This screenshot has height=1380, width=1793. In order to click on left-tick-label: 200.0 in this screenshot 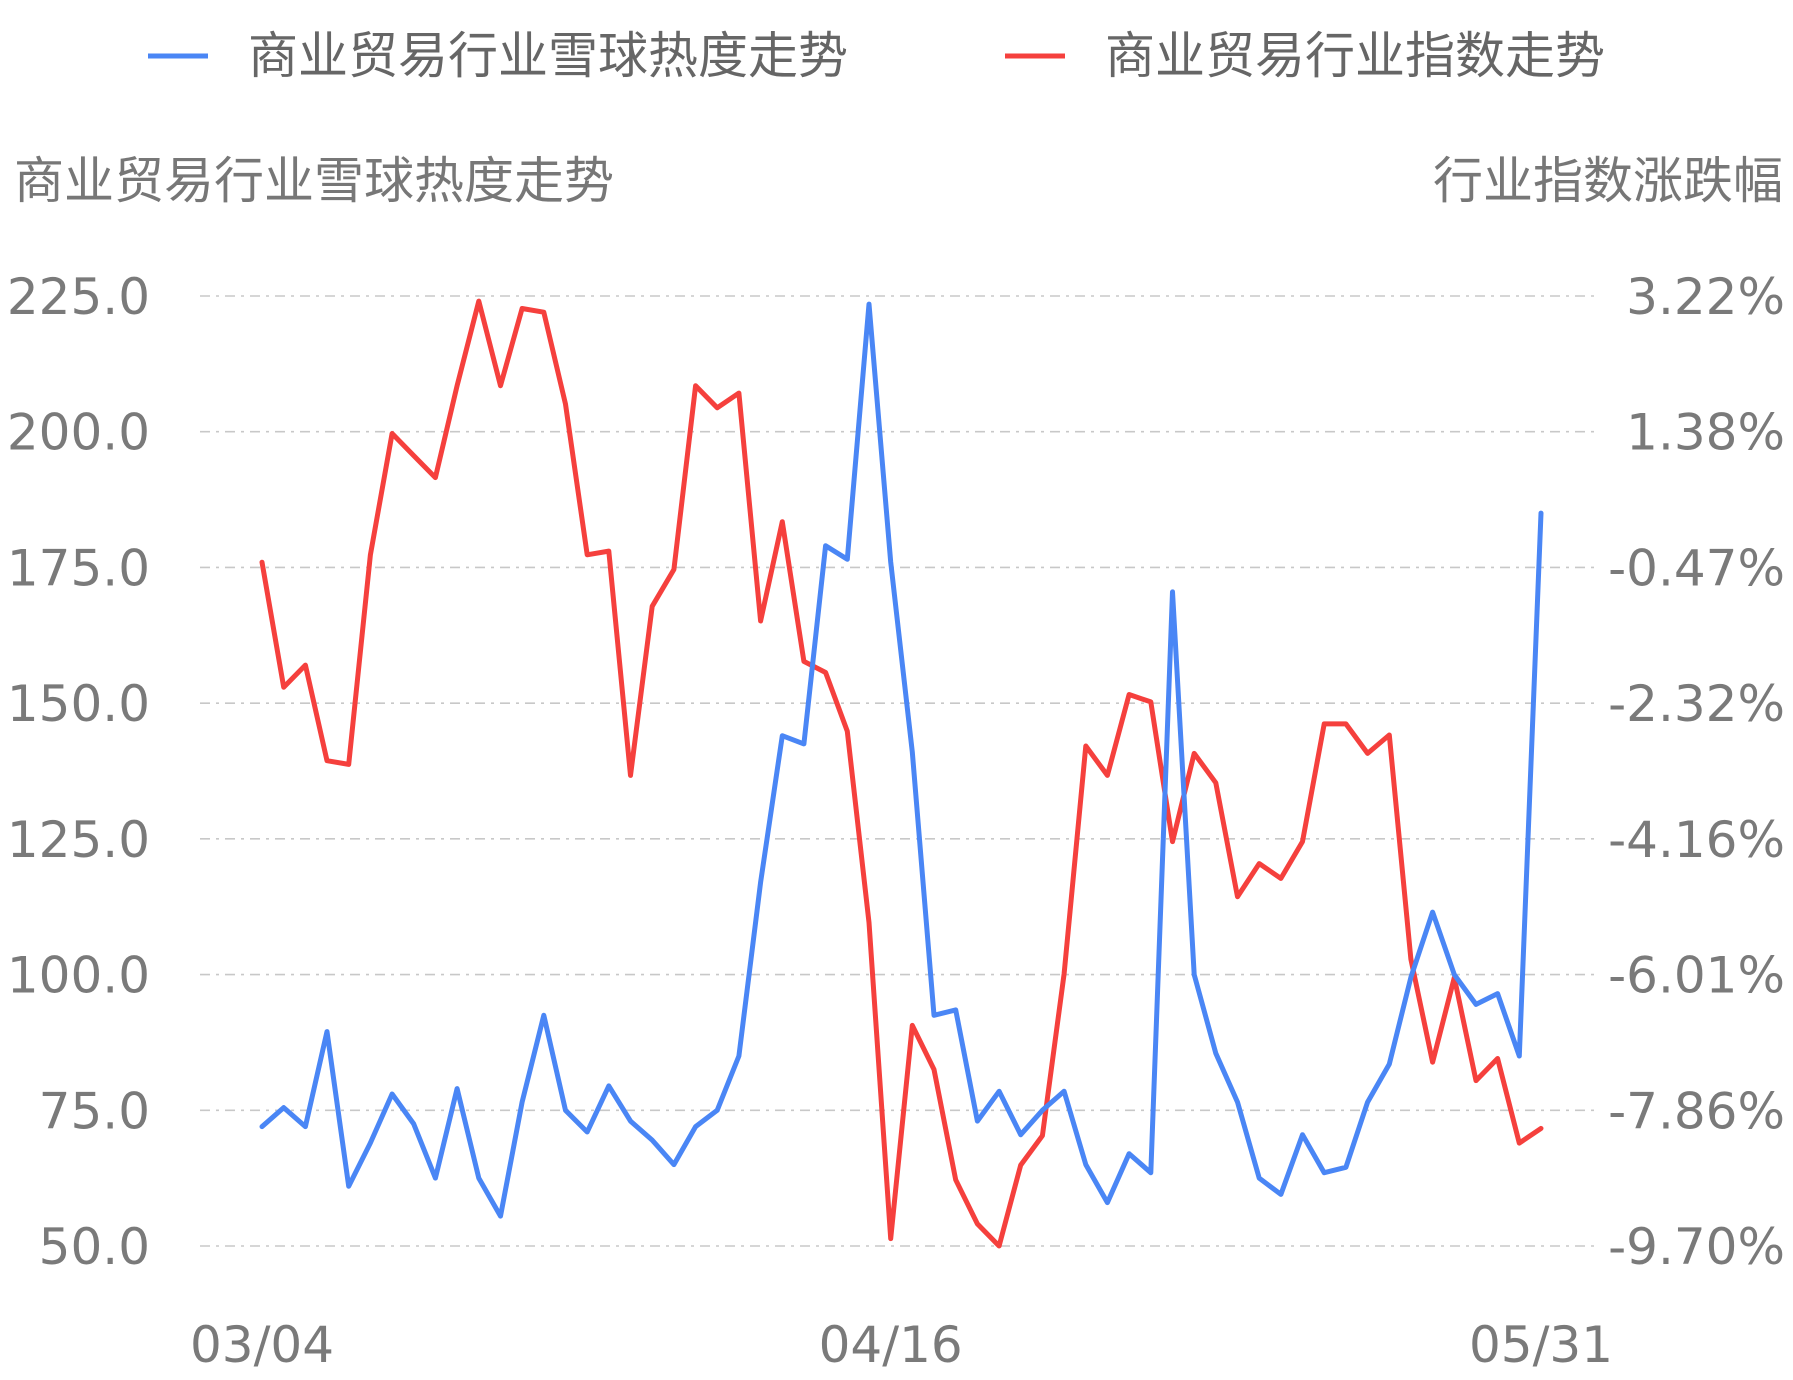, I will do `click(78, 433)`.